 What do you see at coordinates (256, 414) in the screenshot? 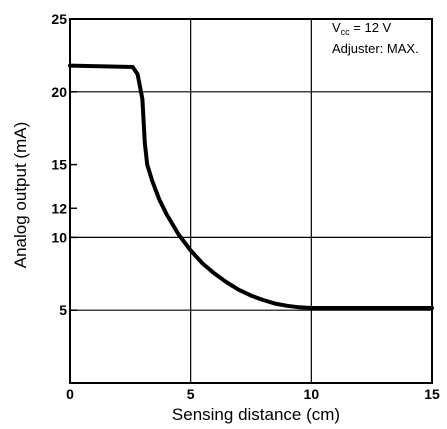
I see `x-axis-label: Sensing distance (cm)` at bounding box center [256, 414].